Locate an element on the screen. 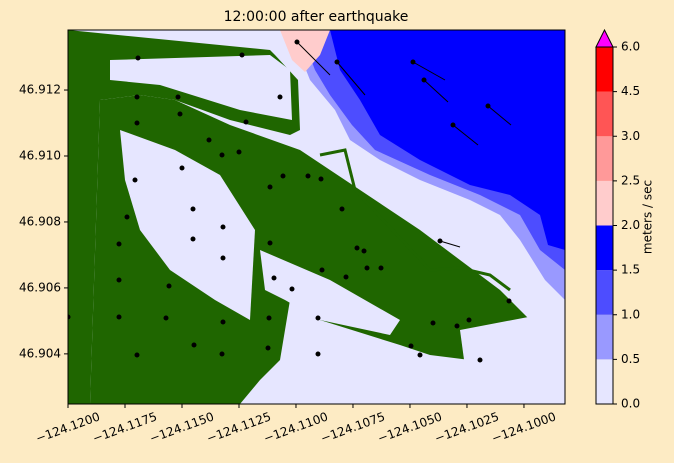  y-tick-label: 46.906 is located at coordinates (40, 287).